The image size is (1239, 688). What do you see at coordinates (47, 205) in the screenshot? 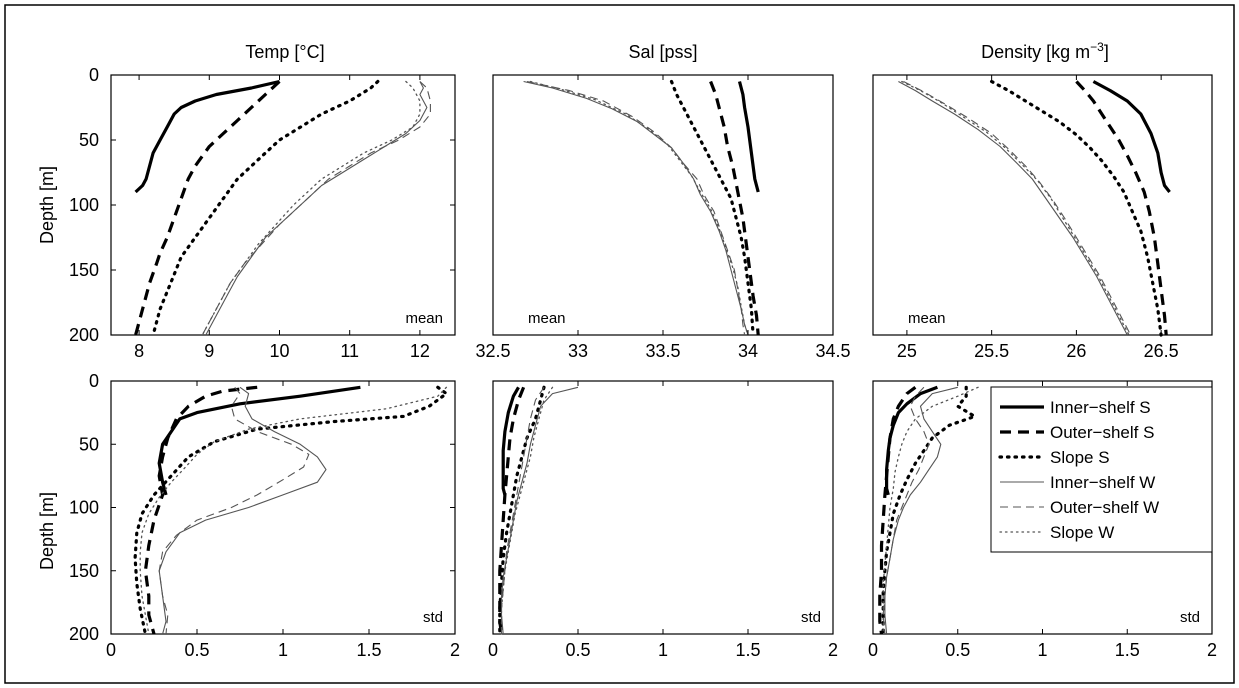
I see `y-axis-label-top: Depth [m]` at bounding box center [47, 205].